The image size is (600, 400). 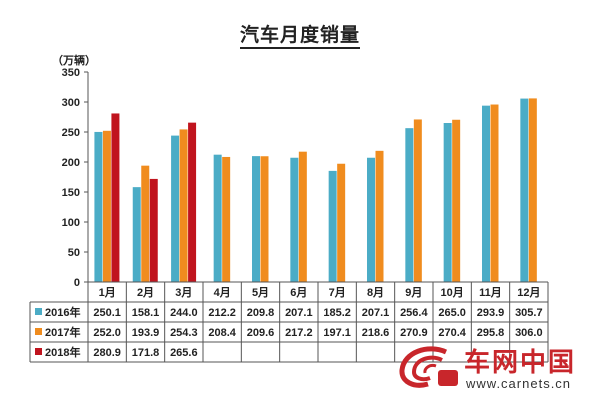 I want to click on category-label: 6月, so click(x=298, y=292).